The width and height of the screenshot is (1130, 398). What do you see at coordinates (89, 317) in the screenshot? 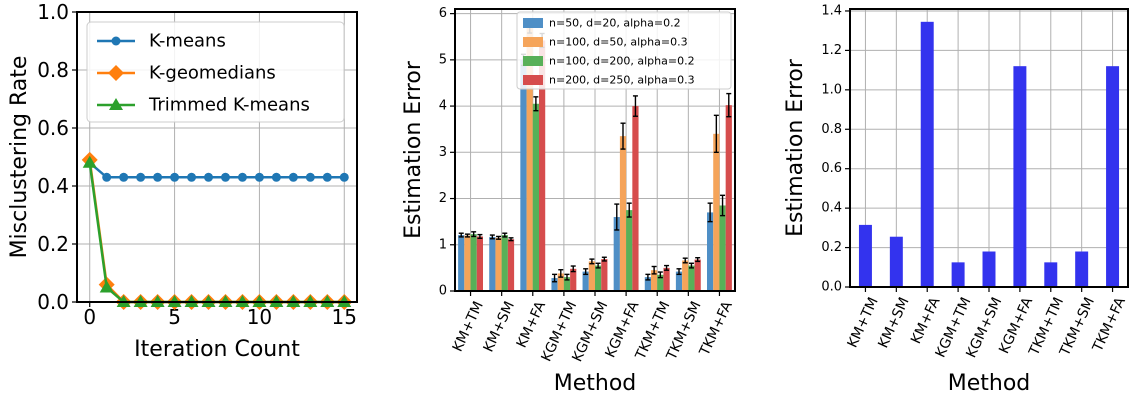
I see `x-tick-label: 0` at bounding box center [89, 317].